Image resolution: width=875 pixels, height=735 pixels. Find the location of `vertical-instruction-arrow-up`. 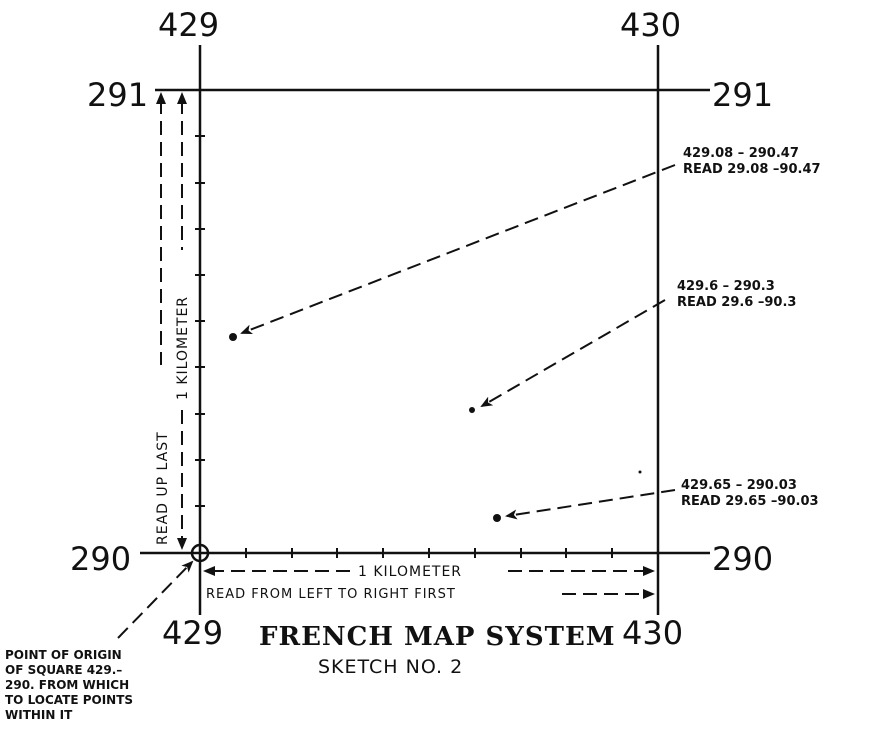

vertical-instruction-arrow-up is located at coordinates (161, 98).